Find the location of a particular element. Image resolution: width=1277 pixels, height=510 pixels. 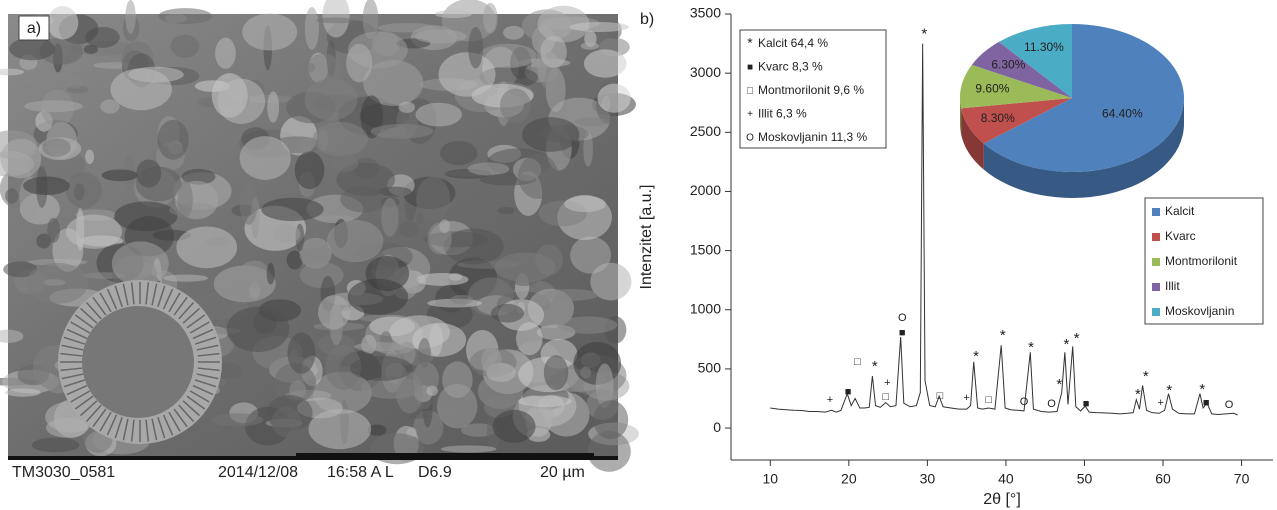

phase-legend-label: Kalcit 64,4 % is located at coordinates (793, 43).